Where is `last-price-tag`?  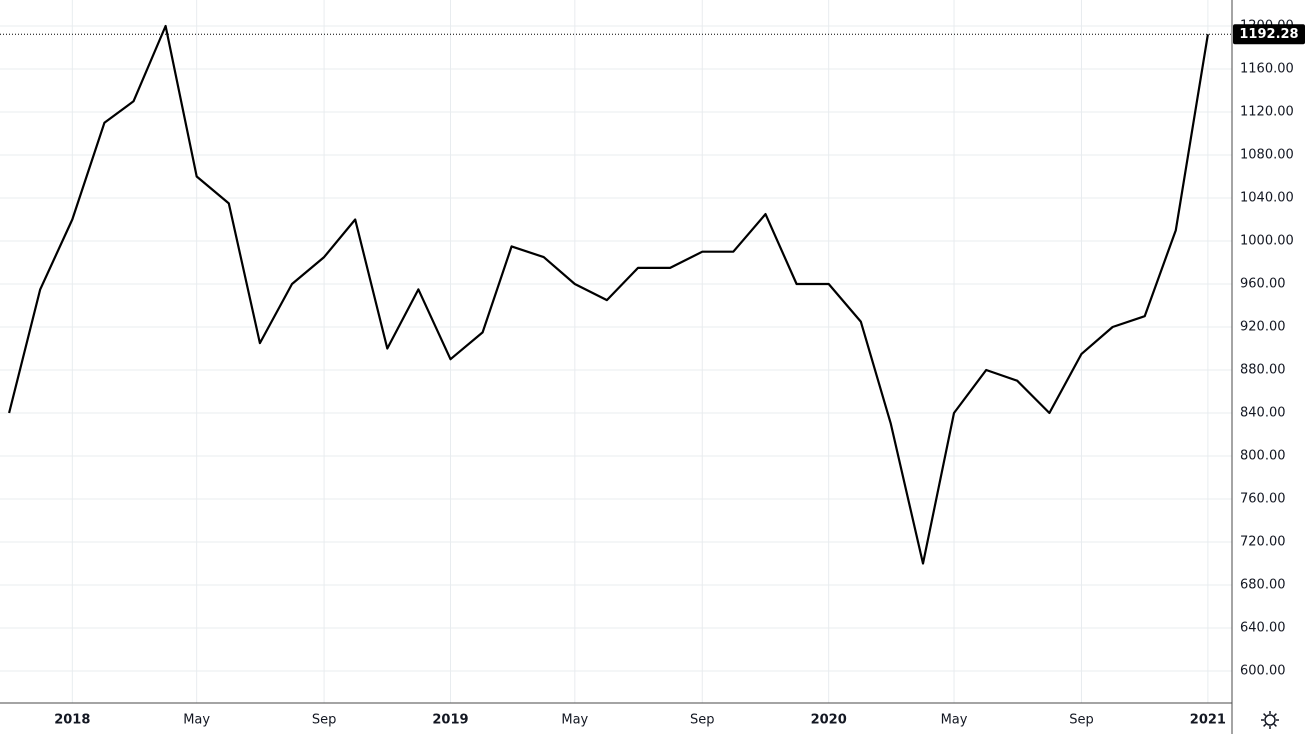 last-price-tag is located at coordinates (1269, 34).